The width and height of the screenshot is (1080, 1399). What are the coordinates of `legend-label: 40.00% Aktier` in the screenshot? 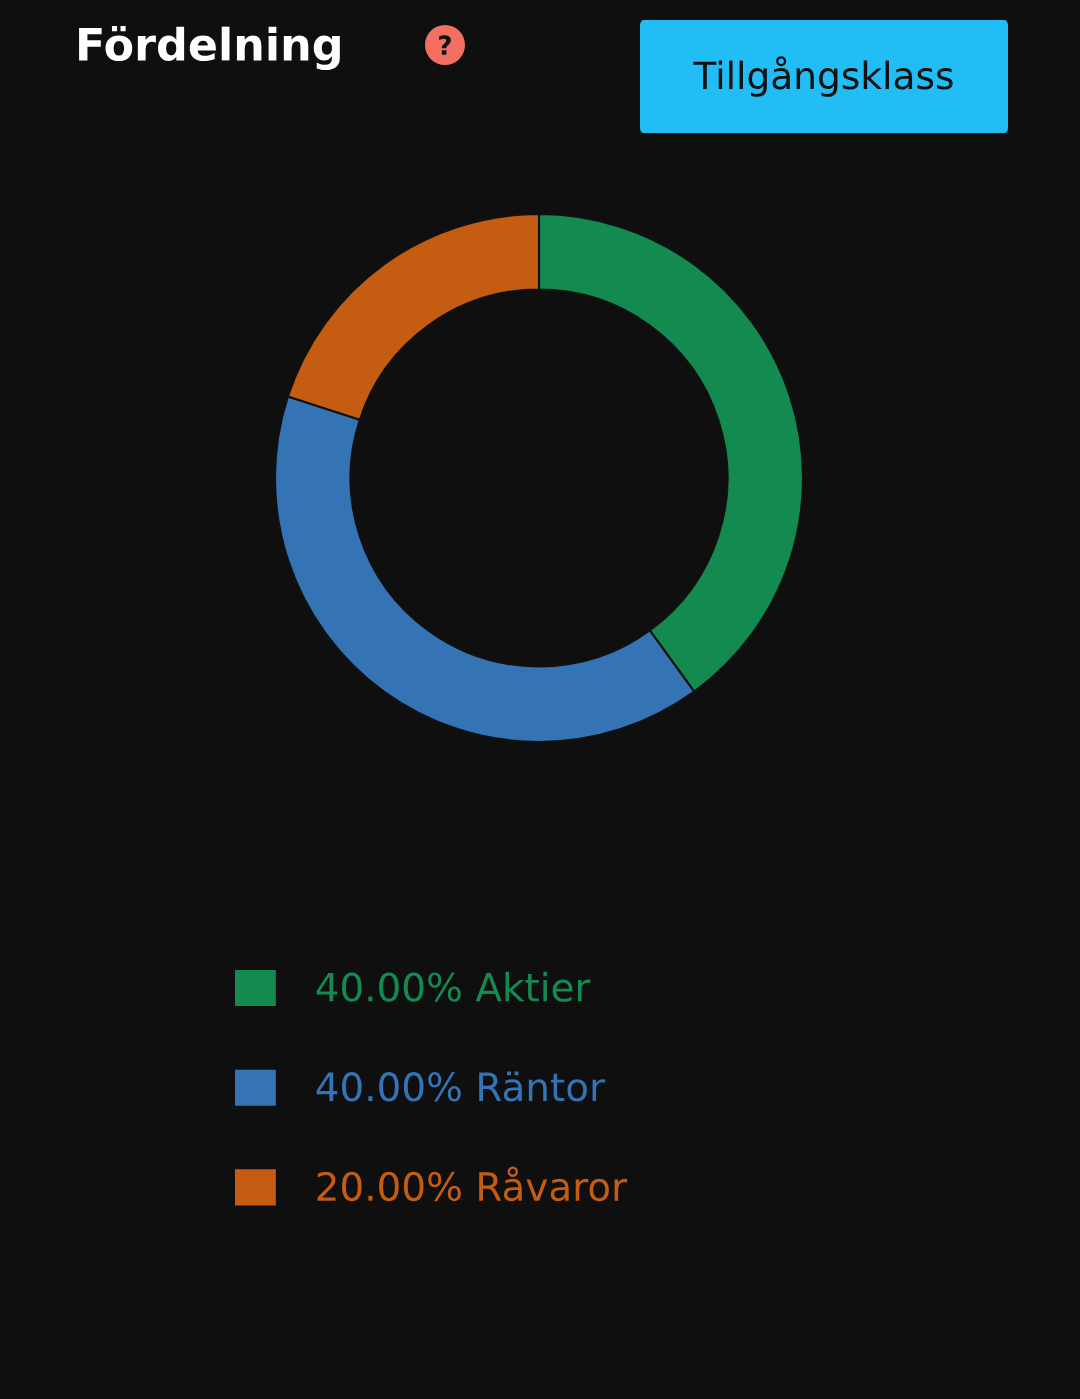 It's located at (453, 986).